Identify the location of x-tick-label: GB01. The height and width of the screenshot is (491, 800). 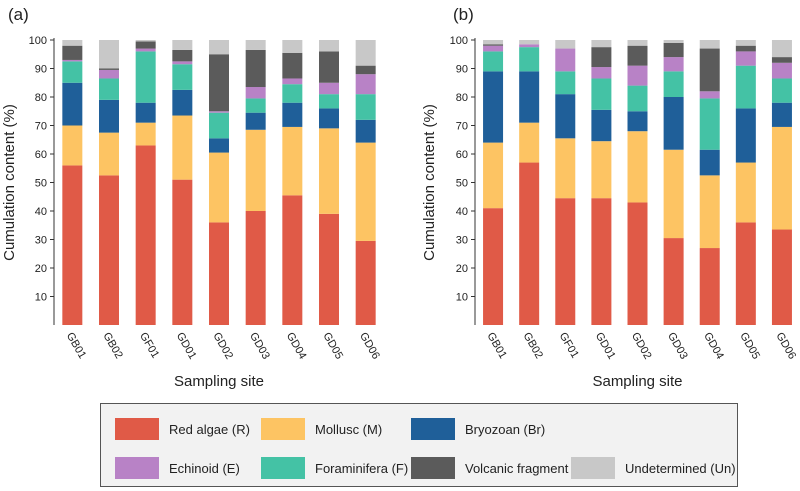
(76, 346).